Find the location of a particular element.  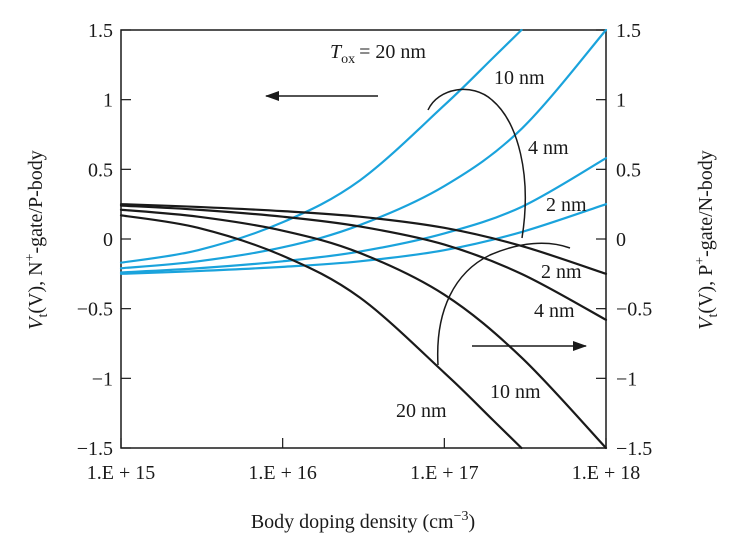

nmos-series-4nm is located at coordinates (363, 215).